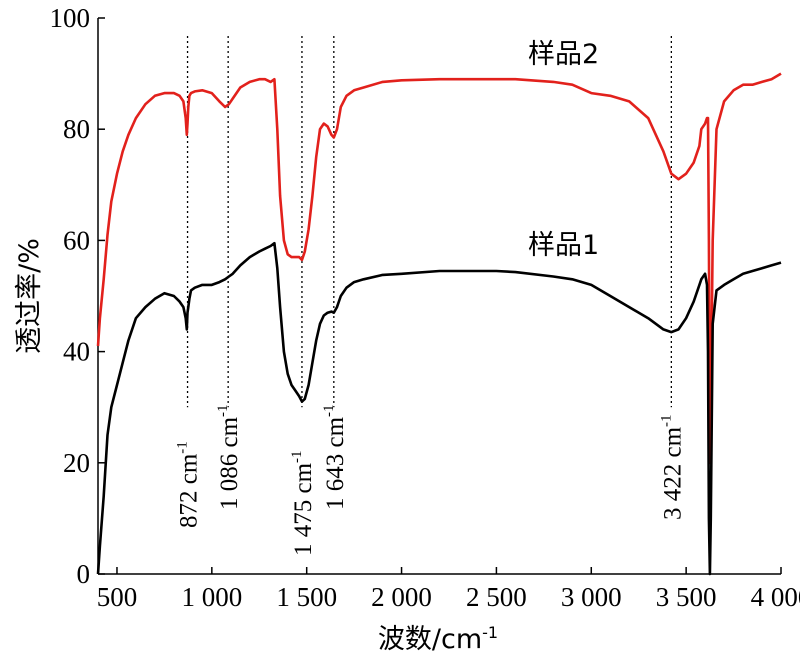 This screenshot has height=666, width=800. Describe the element at coordinates (117, 597) in the screenshot. I see `x-tick-label: 500` at that location.